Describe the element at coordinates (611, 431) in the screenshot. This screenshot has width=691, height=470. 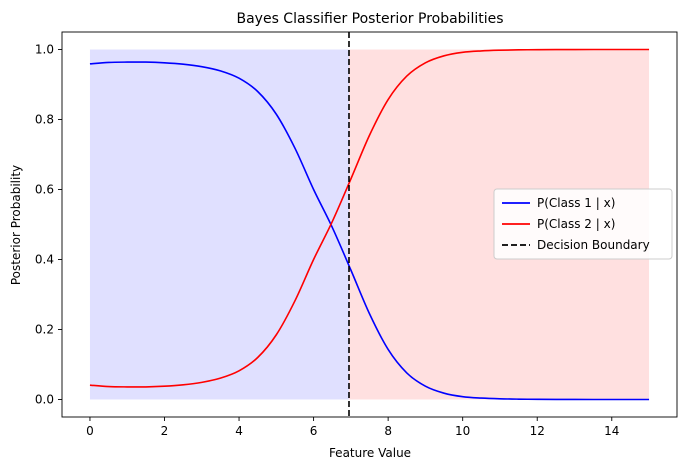
I see `x-tick-label: 14` at that location.